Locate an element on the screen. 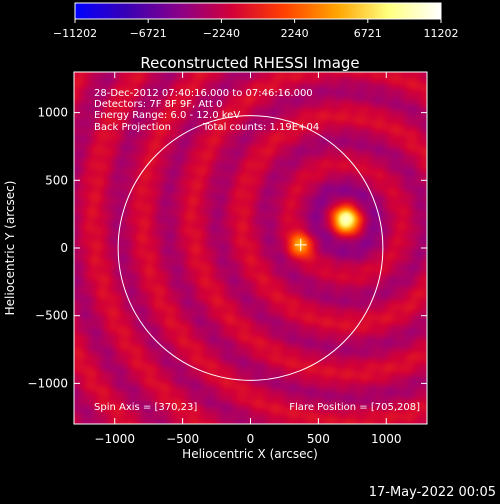 This screenshot has width=500, height=504. y-tick-label: 1000 is located at coordinates (52, 113).